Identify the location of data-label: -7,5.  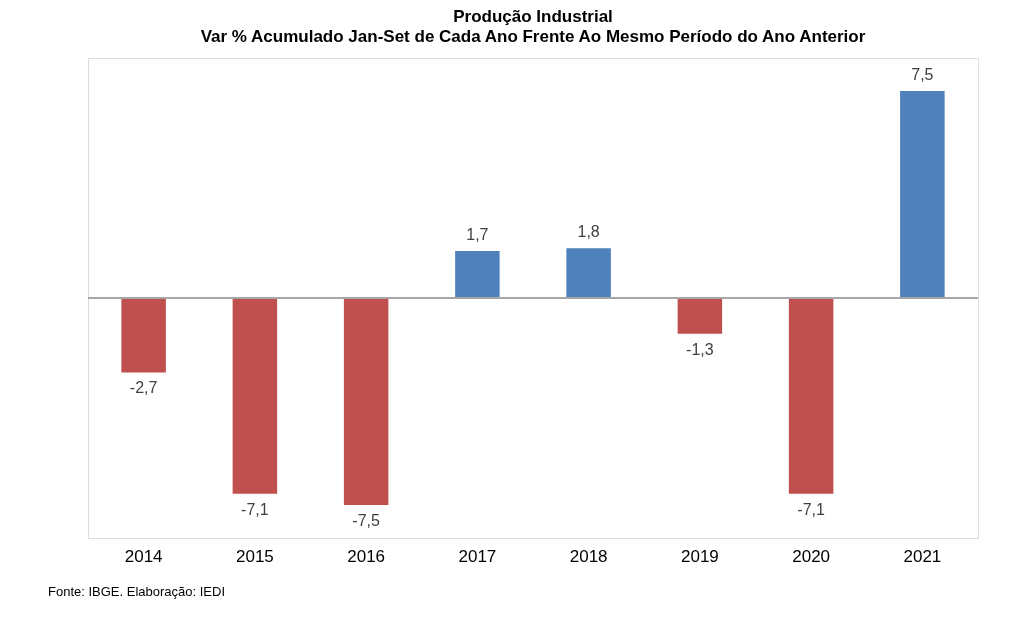
(366, 520).